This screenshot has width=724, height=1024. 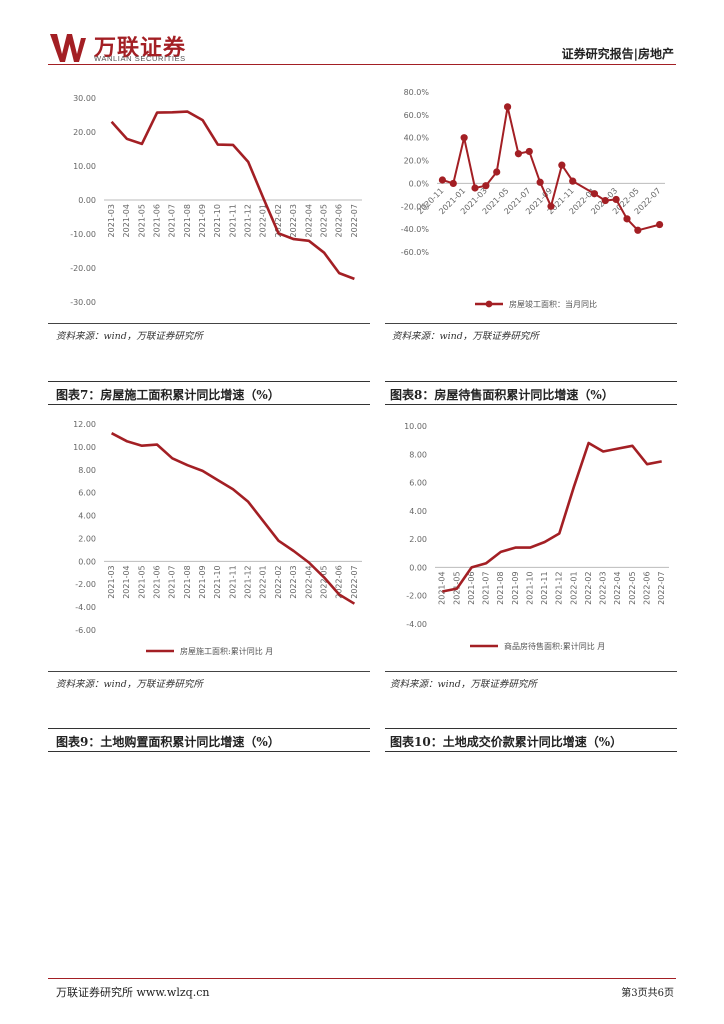 I want to click on footer-divider, so click(x=362, y=978).